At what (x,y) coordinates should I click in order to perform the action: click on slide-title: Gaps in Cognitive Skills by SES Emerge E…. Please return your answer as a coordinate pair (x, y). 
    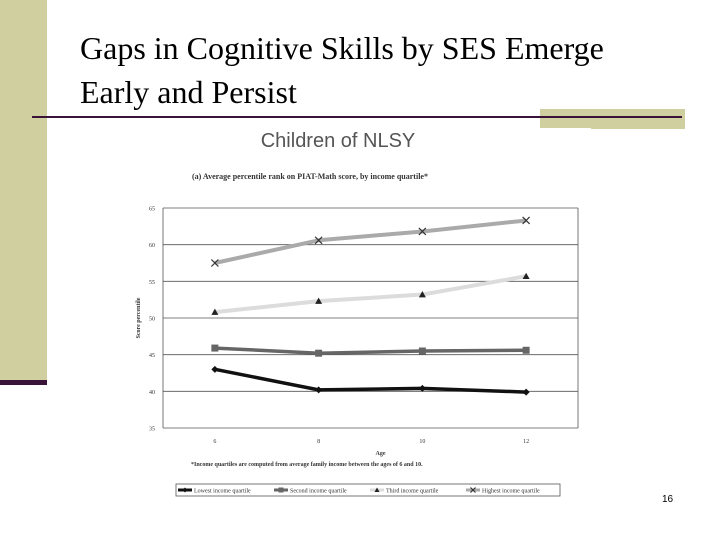
    Looking at the image, I should click on (390, 70).